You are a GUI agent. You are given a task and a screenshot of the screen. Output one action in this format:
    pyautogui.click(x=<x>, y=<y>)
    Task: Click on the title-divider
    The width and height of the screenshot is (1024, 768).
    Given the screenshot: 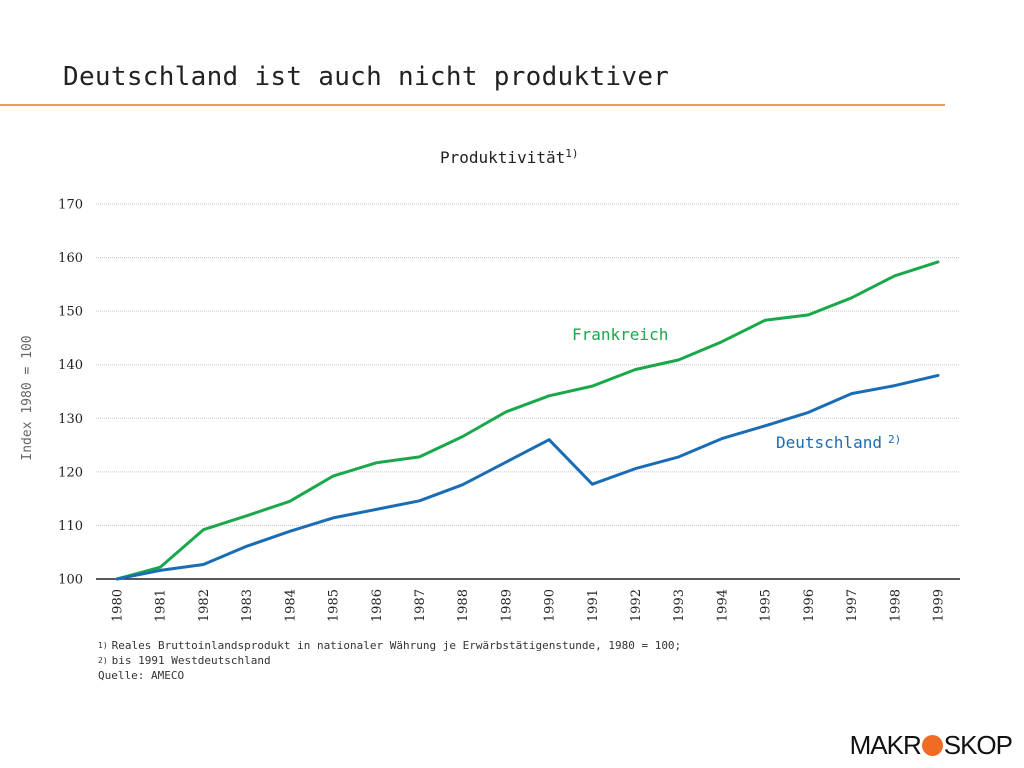 What is the action you would take?
    pyautogui.click(x=472, y=105)
    